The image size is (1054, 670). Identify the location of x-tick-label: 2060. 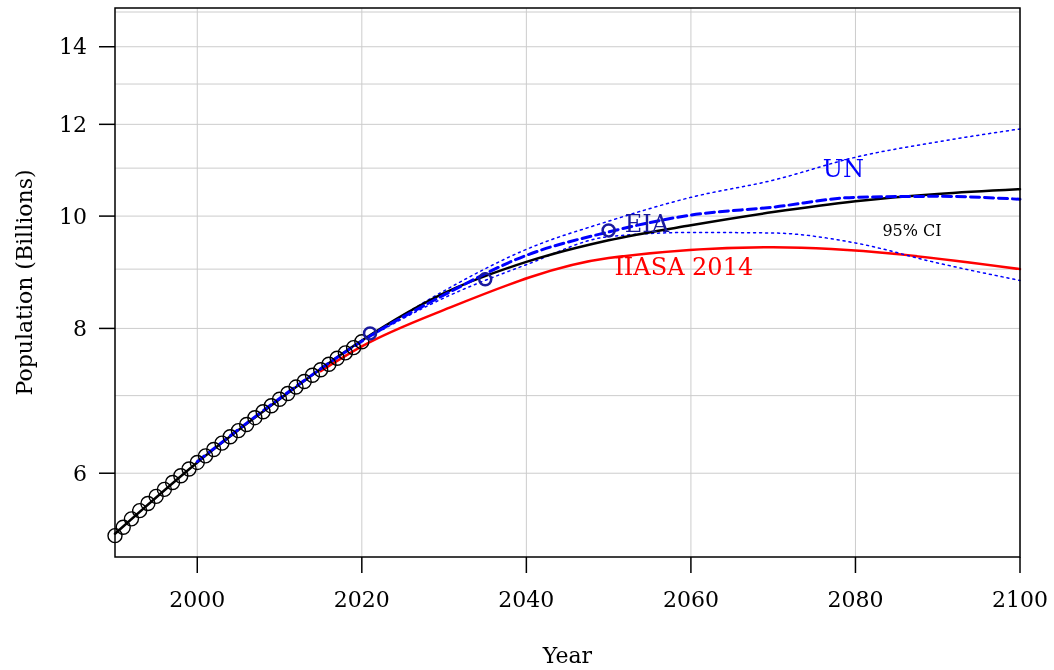
(690, 599).